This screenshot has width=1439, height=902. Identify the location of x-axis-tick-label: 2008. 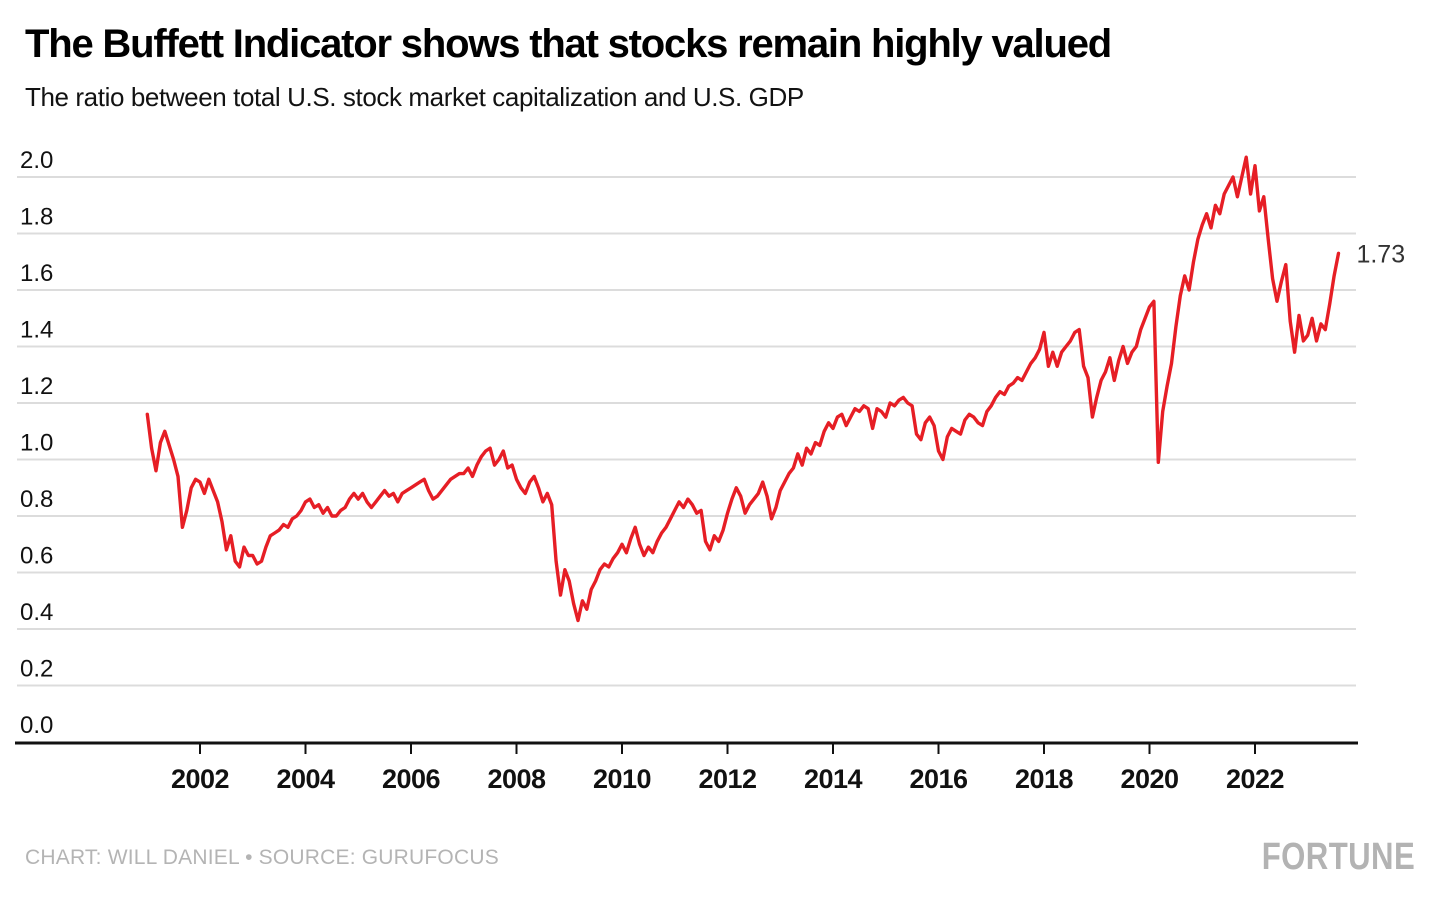
(516, 779).